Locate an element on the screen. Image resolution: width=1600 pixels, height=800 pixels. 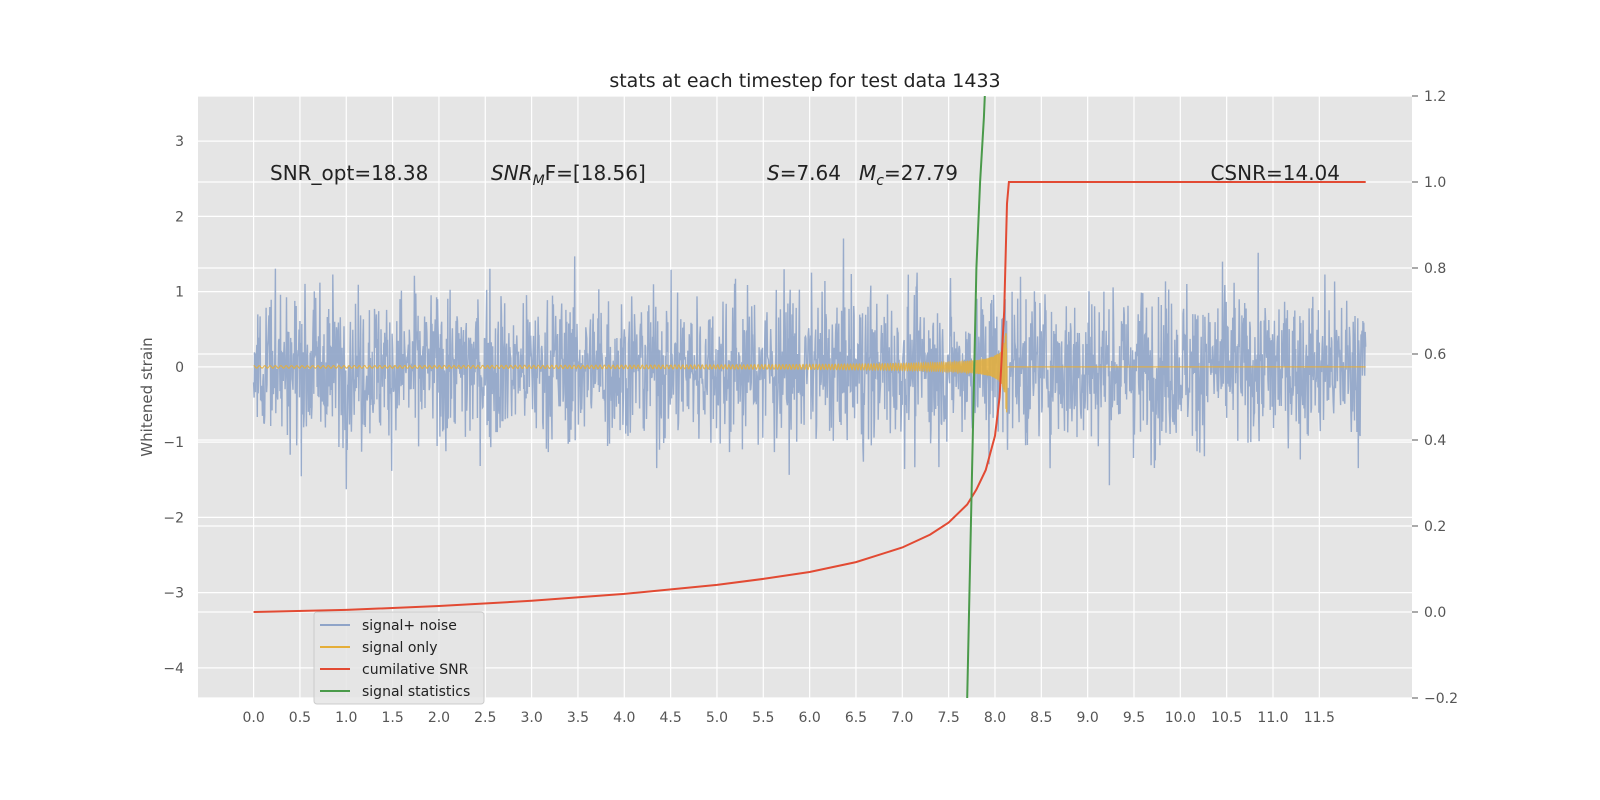
annotation-snr-mf-label: SNR is located at coordinates (512, 173).